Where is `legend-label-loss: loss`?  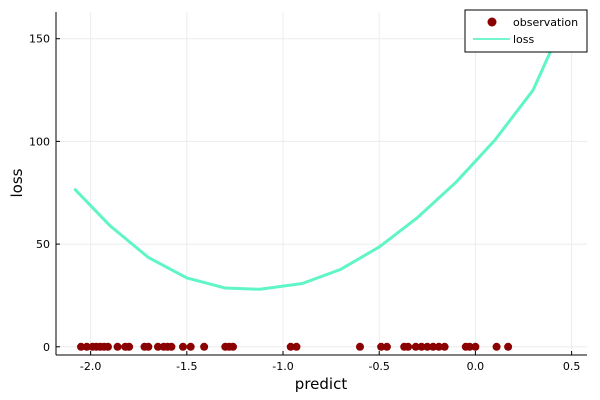 legend-label-loss: loss is located at coordinates (524, 39).